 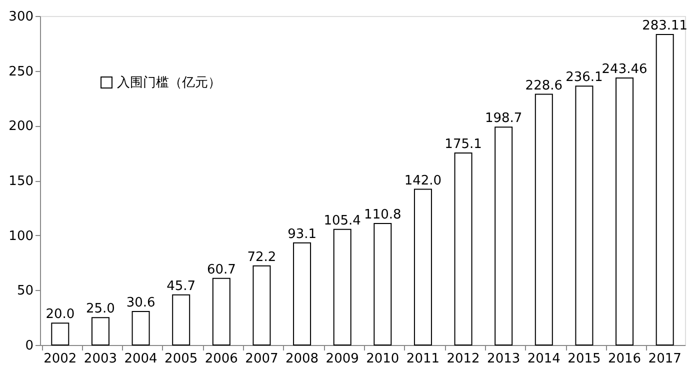 What do you see at coordinates (21, 181) in the screenshot?
I see `y-tick-label: 150` at bounding box center [21, 181].